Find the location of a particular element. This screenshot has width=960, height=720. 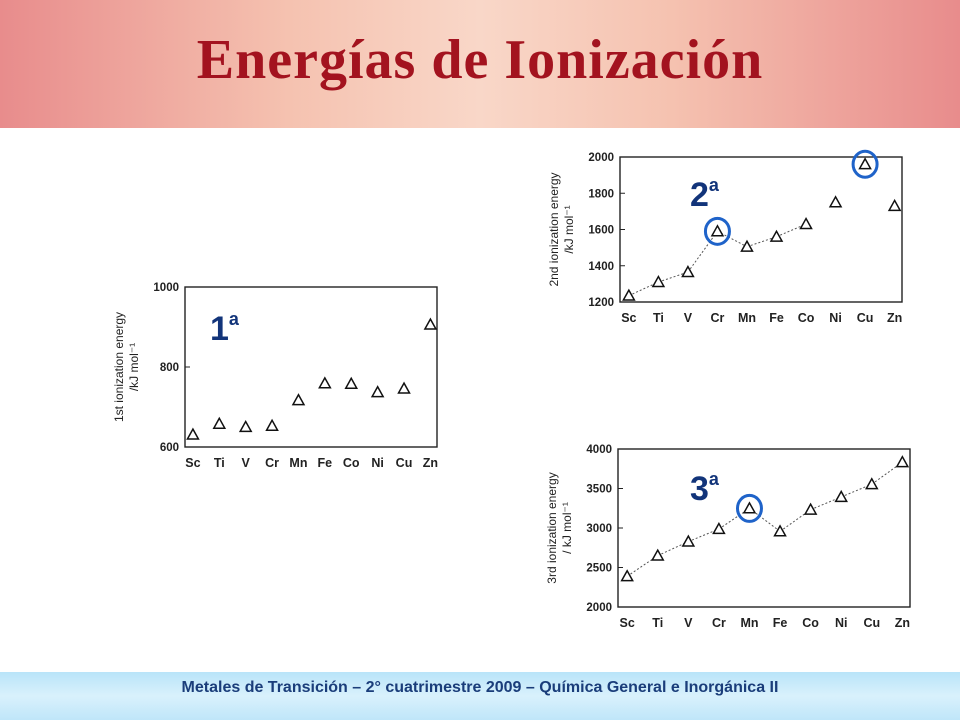

ie3-xtick-label: Ni is located at coordinates (841, 623).